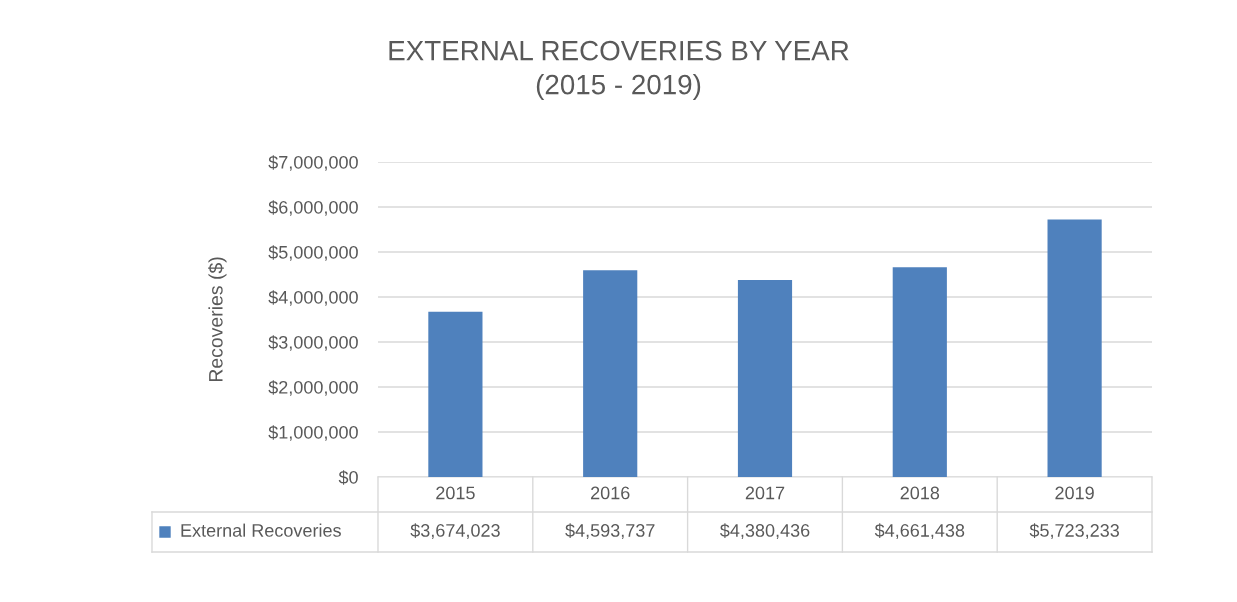  I want to click on y-tick-label: $4,000,000, so click(313, 298).